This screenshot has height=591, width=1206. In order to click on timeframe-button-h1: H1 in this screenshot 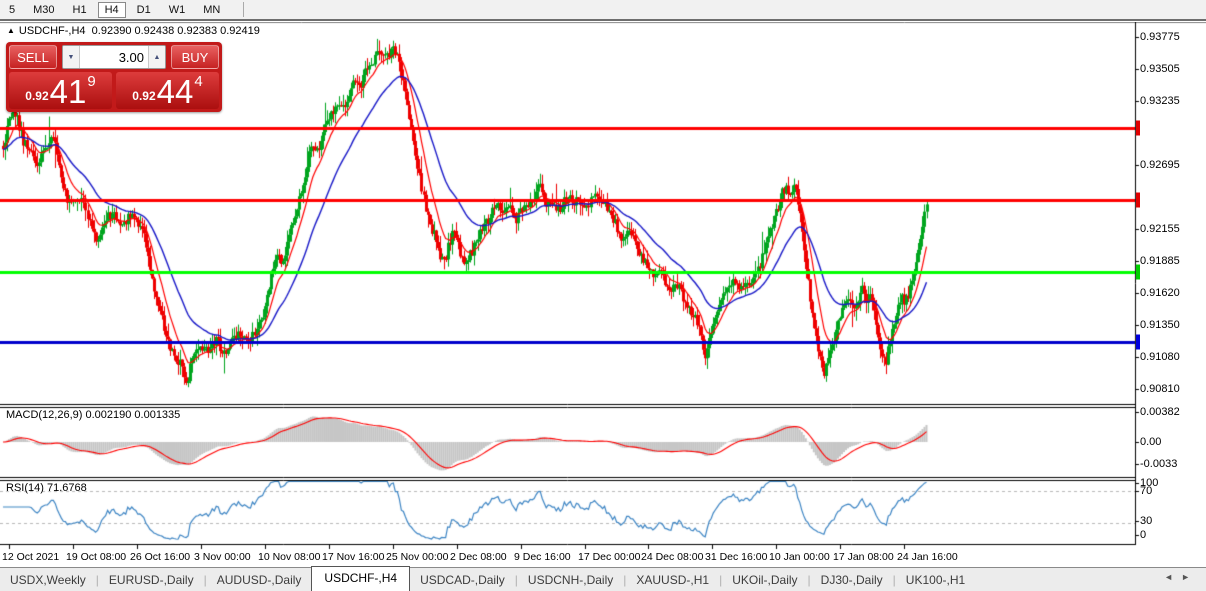, I will do `click(79, 9)`.